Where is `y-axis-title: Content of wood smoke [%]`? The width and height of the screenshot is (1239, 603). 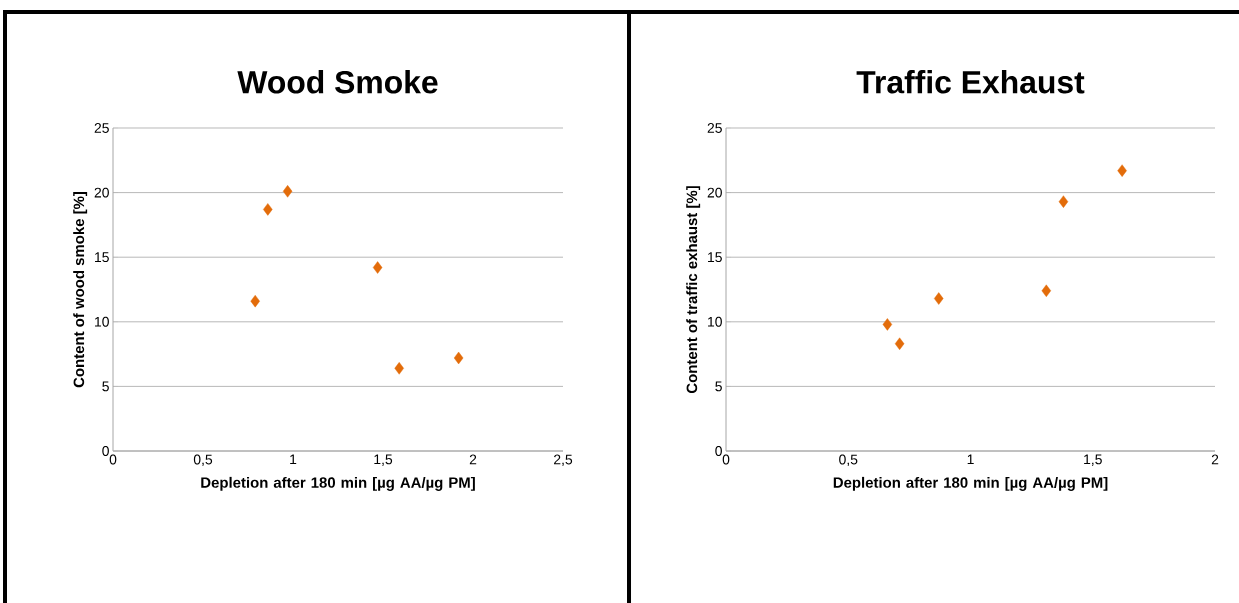 y-axis-title: Content of wood smoke [%] is located at coordinates (80, 289).